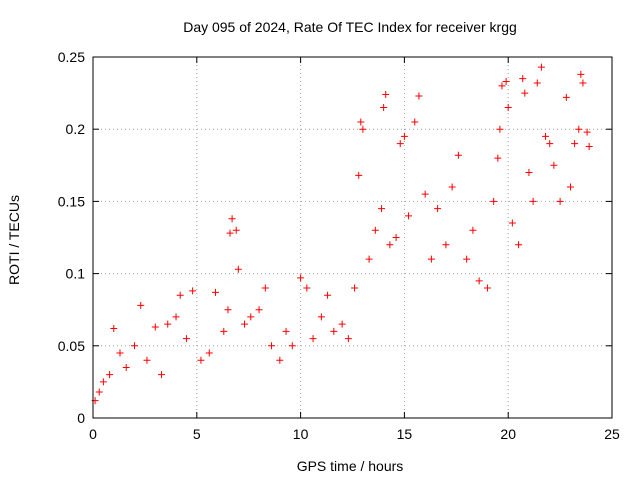 The width and height of the screenshot is (640, 480). Describe the element at coordinates (71, 237) in the screenshot. I see `y-tick-labels: 0 0.05 0.1 0.15 0.2 0.25` at that location.